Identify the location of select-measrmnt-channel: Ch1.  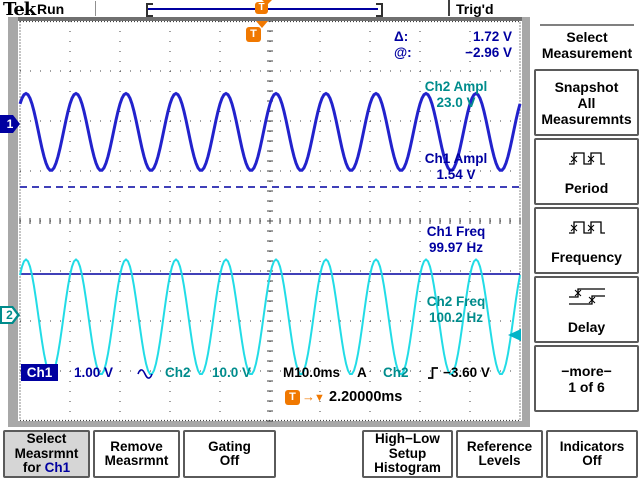
(57, 468).